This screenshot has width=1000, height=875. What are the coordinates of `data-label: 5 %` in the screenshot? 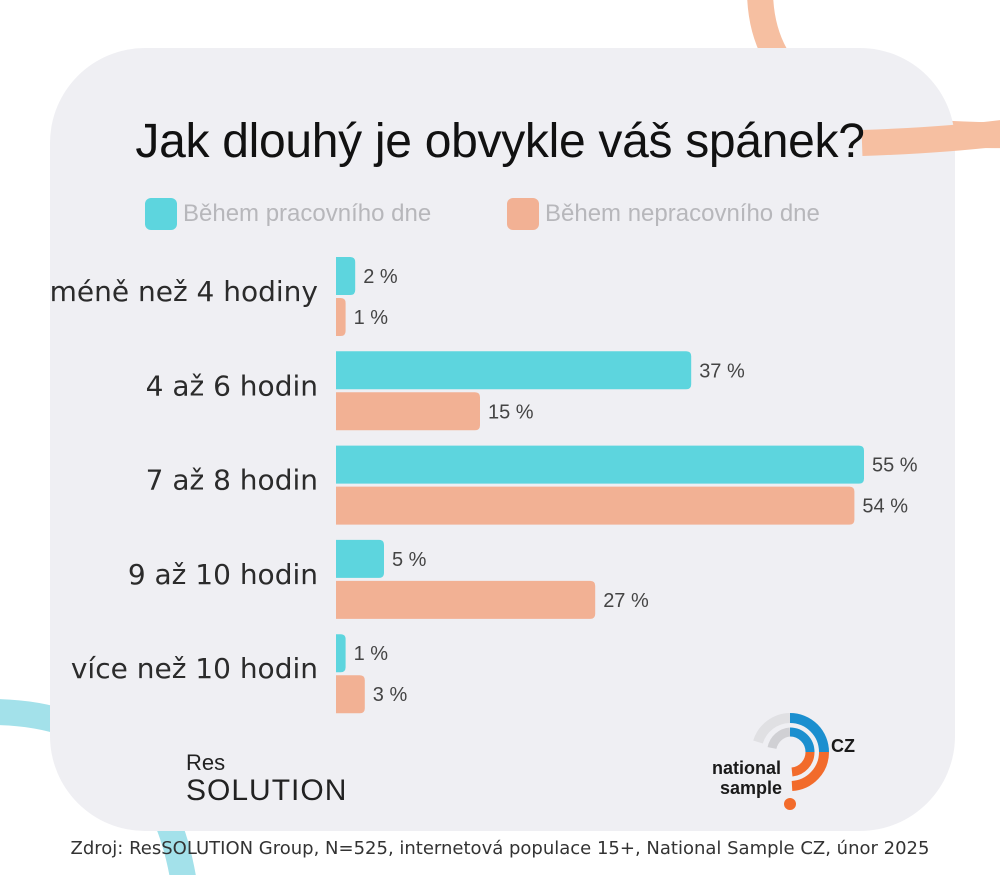 It's located at (409, 560).